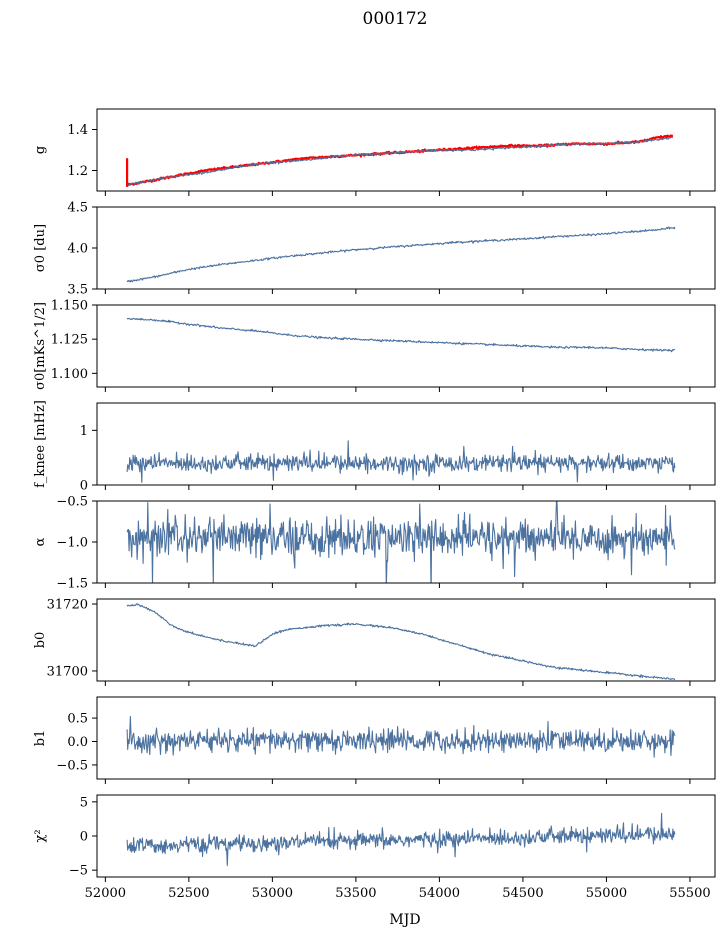 Image resolution: width=725 pixels, height=936 pixels. What do you see at coordinates (69, 340) in the screenshot?
I see `y-tick-label: 1.125` at bounding box center [69, 340].